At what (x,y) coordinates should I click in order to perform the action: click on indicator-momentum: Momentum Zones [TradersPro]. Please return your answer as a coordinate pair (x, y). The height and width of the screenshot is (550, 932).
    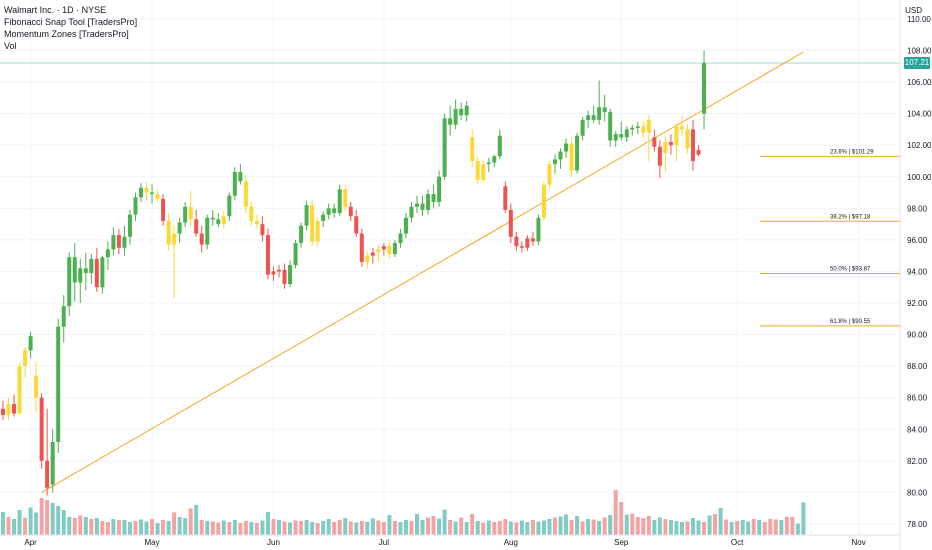
    Looking at the image, I should click on (66, 34).